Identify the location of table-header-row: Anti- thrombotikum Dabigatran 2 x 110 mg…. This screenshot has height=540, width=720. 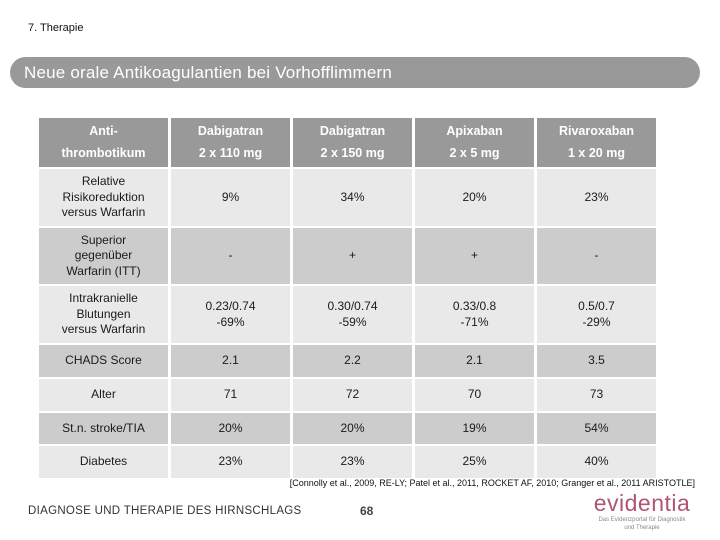
(347, 142).